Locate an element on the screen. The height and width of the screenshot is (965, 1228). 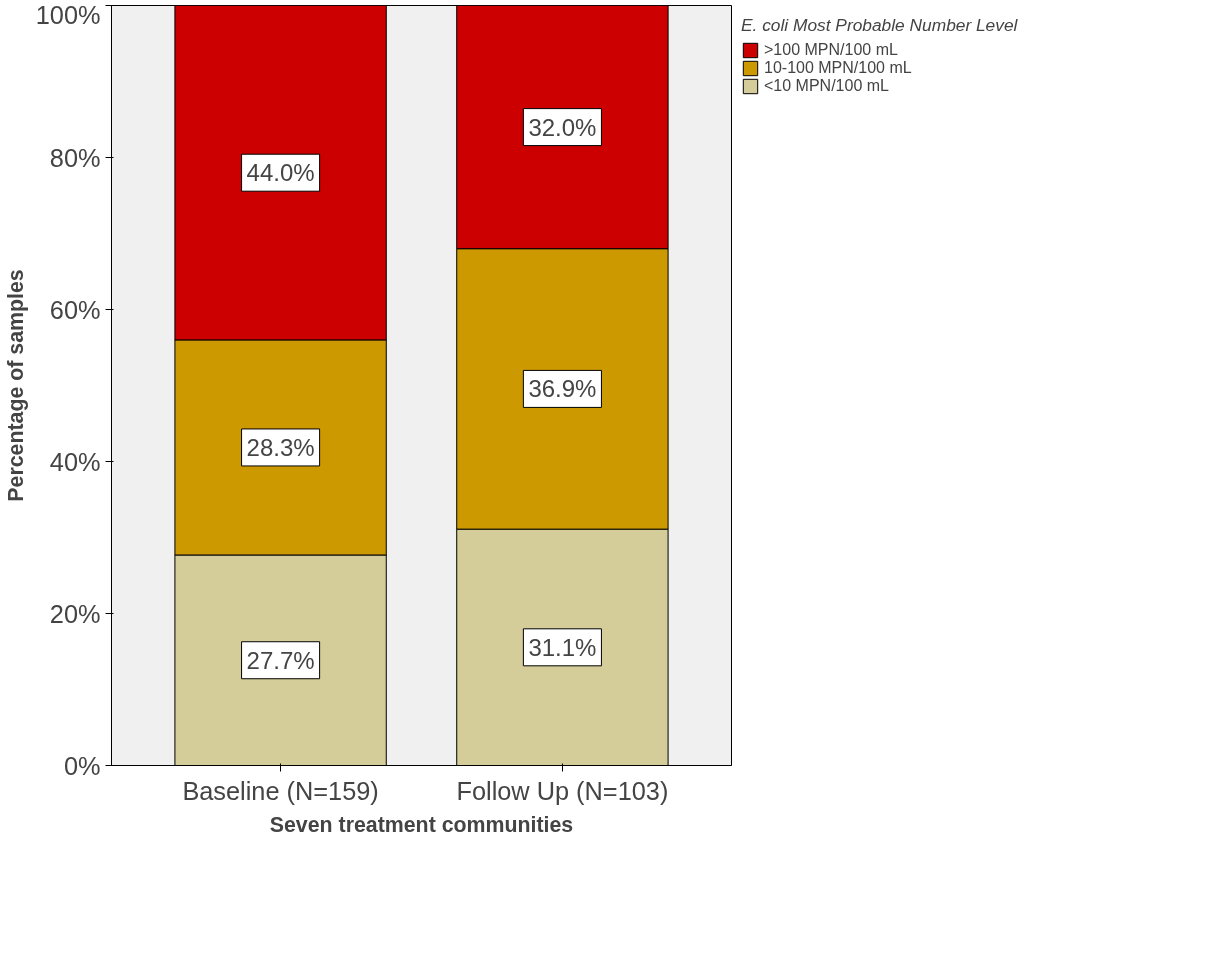
legend-label: 10-100 MPN/100 mL is located at coordinates (838, 68).